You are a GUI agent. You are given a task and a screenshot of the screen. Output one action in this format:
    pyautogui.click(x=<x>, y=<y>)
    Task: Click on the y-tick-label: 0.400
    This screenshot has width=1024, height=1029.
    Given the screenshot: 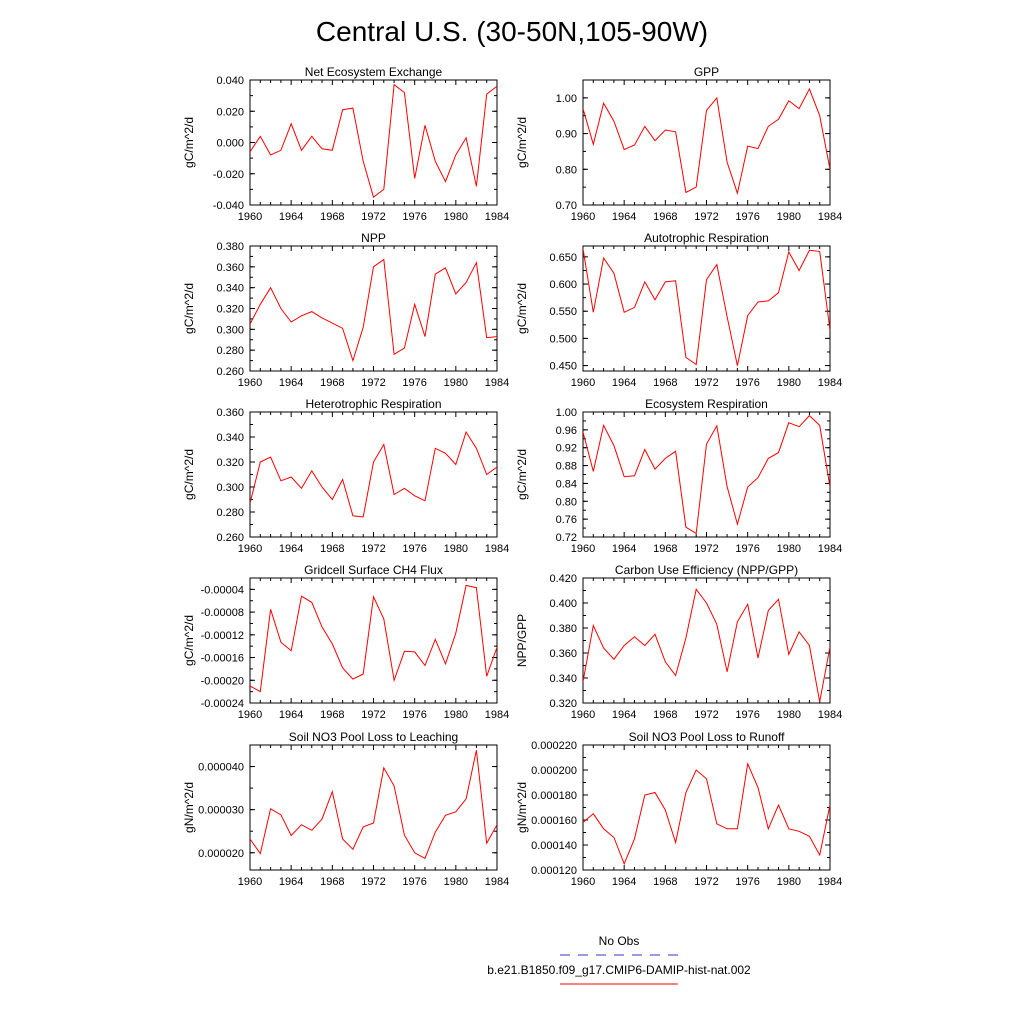 What is the action you would take?
    pyautogui.click(x=563, y=604)
    